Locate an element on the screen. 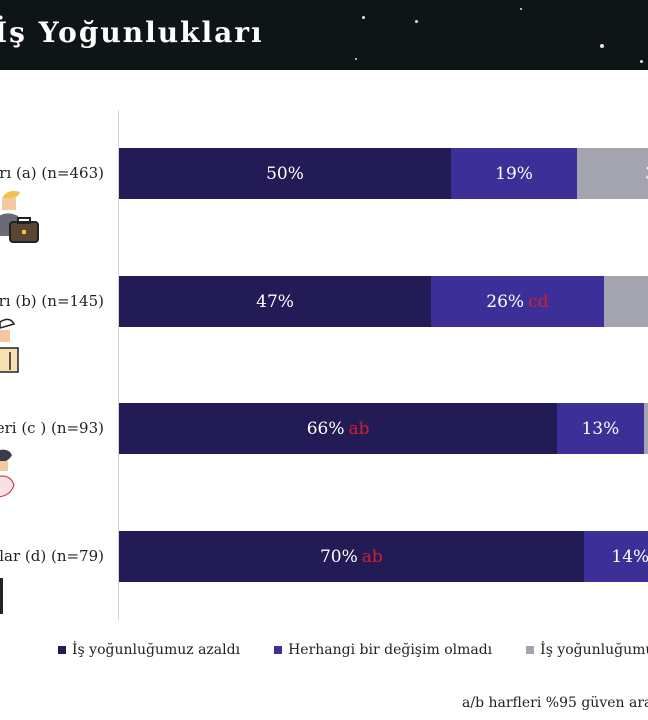  bar-segment: 47% is located at coordinates (275, 301).